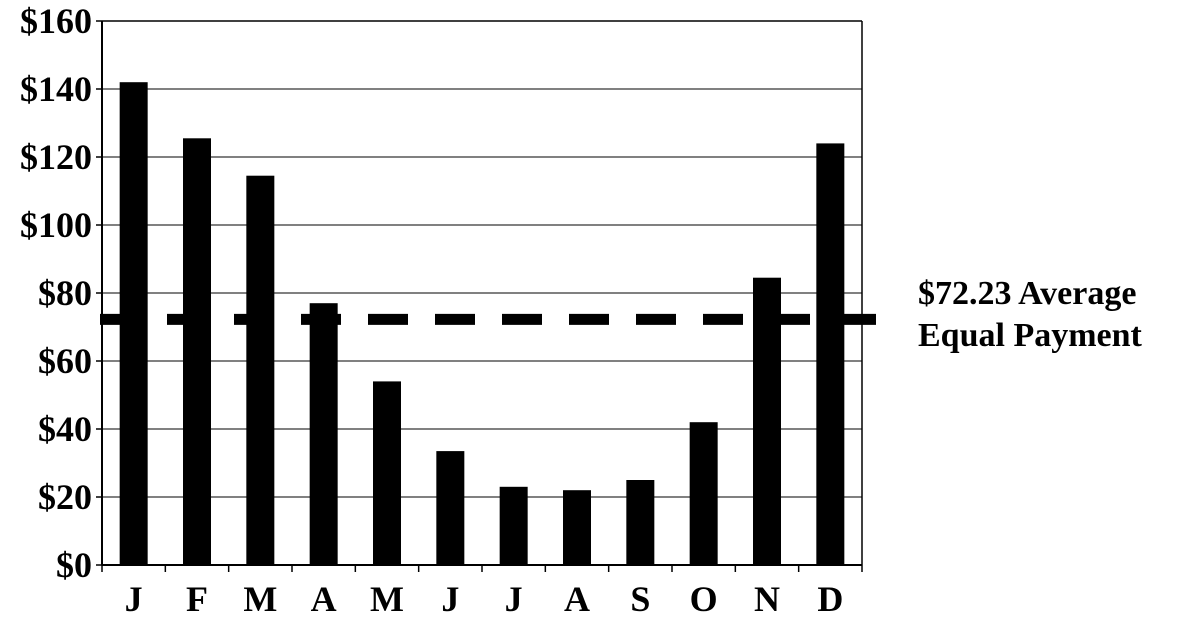 The height and width of the screenshot is (634, 1180). I want to click on y-tick-label: $0, so click(74, 565).